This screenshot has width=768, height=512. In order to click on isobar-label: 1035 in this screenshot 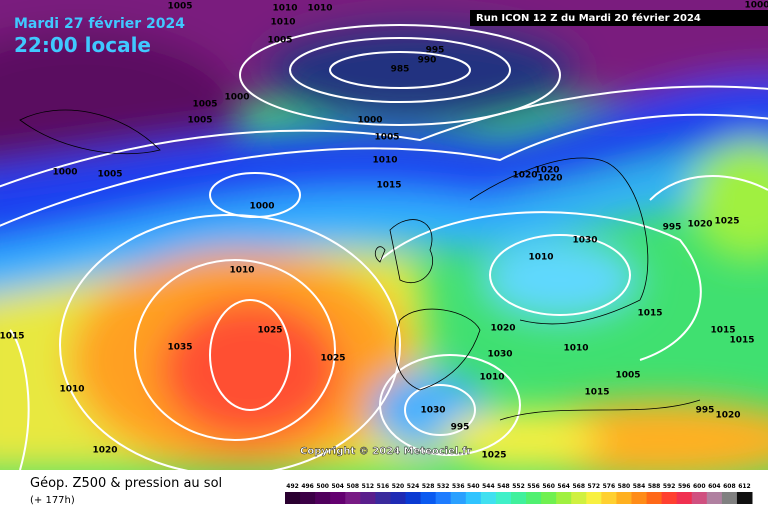, I will do `click(179, 348)`.